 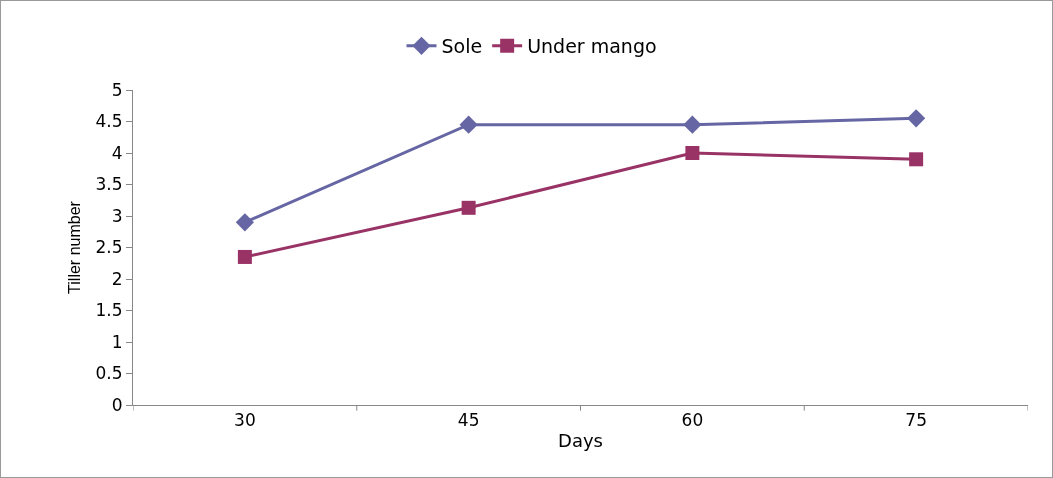 What do you see at coordinates (580, 440) in the screenshot?
I see `x-axis-title: Days` at bounding box center [580, 440].